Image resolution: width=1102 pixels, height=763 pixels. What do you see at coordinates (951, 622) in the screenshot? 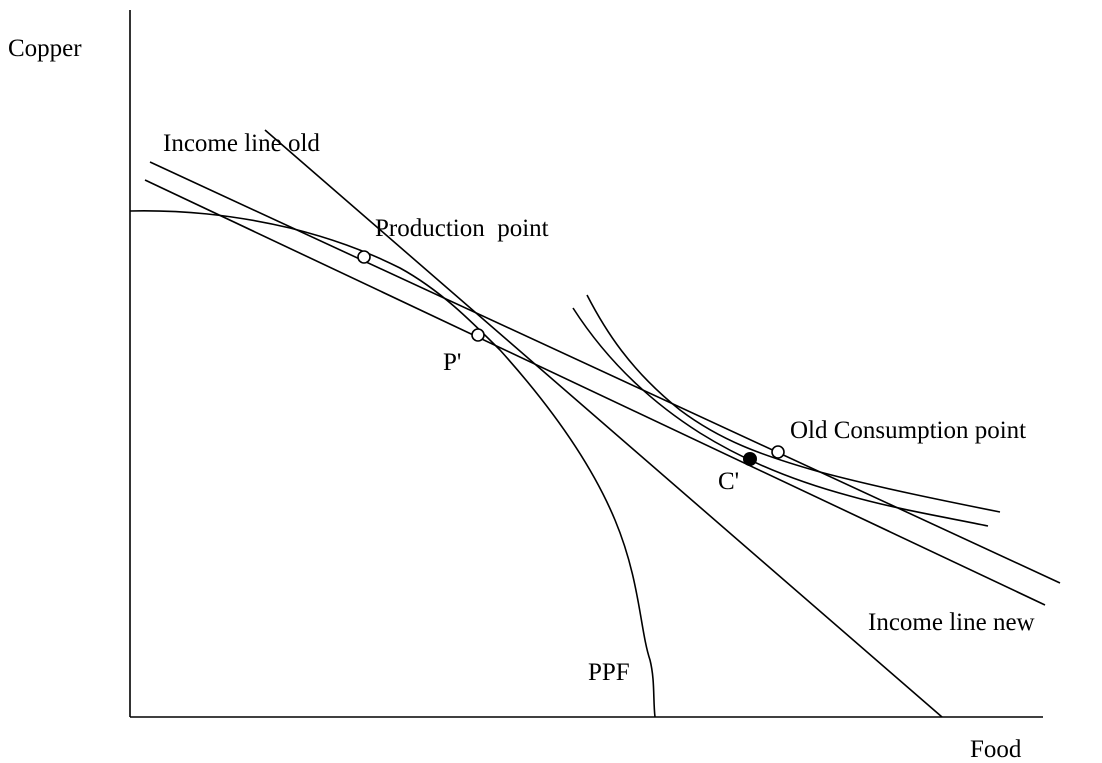
I see `income-line-new-label: Income line new` at bounding box center [951, 622].